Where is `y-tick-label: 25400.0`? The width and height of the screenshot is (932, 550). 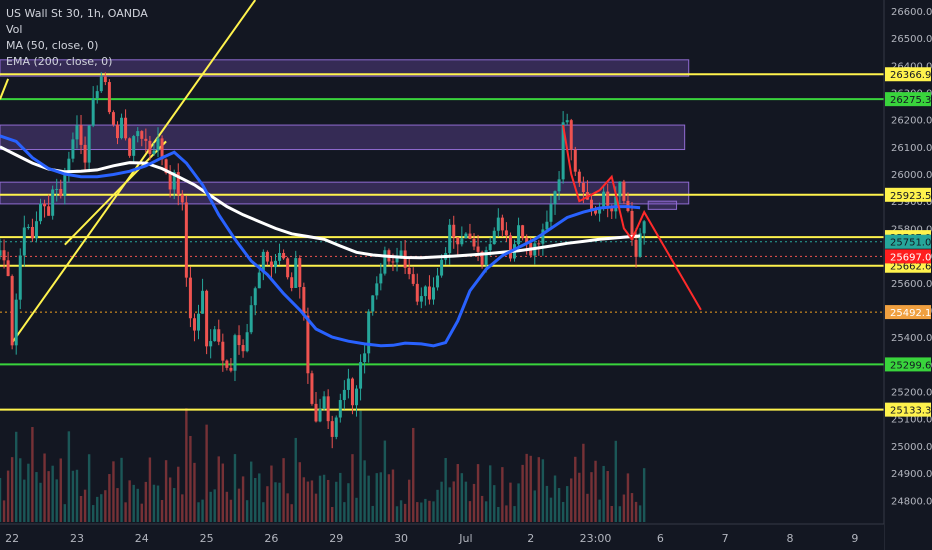 y-tick-label: 25400.0 is located at coordinates (911, 338).